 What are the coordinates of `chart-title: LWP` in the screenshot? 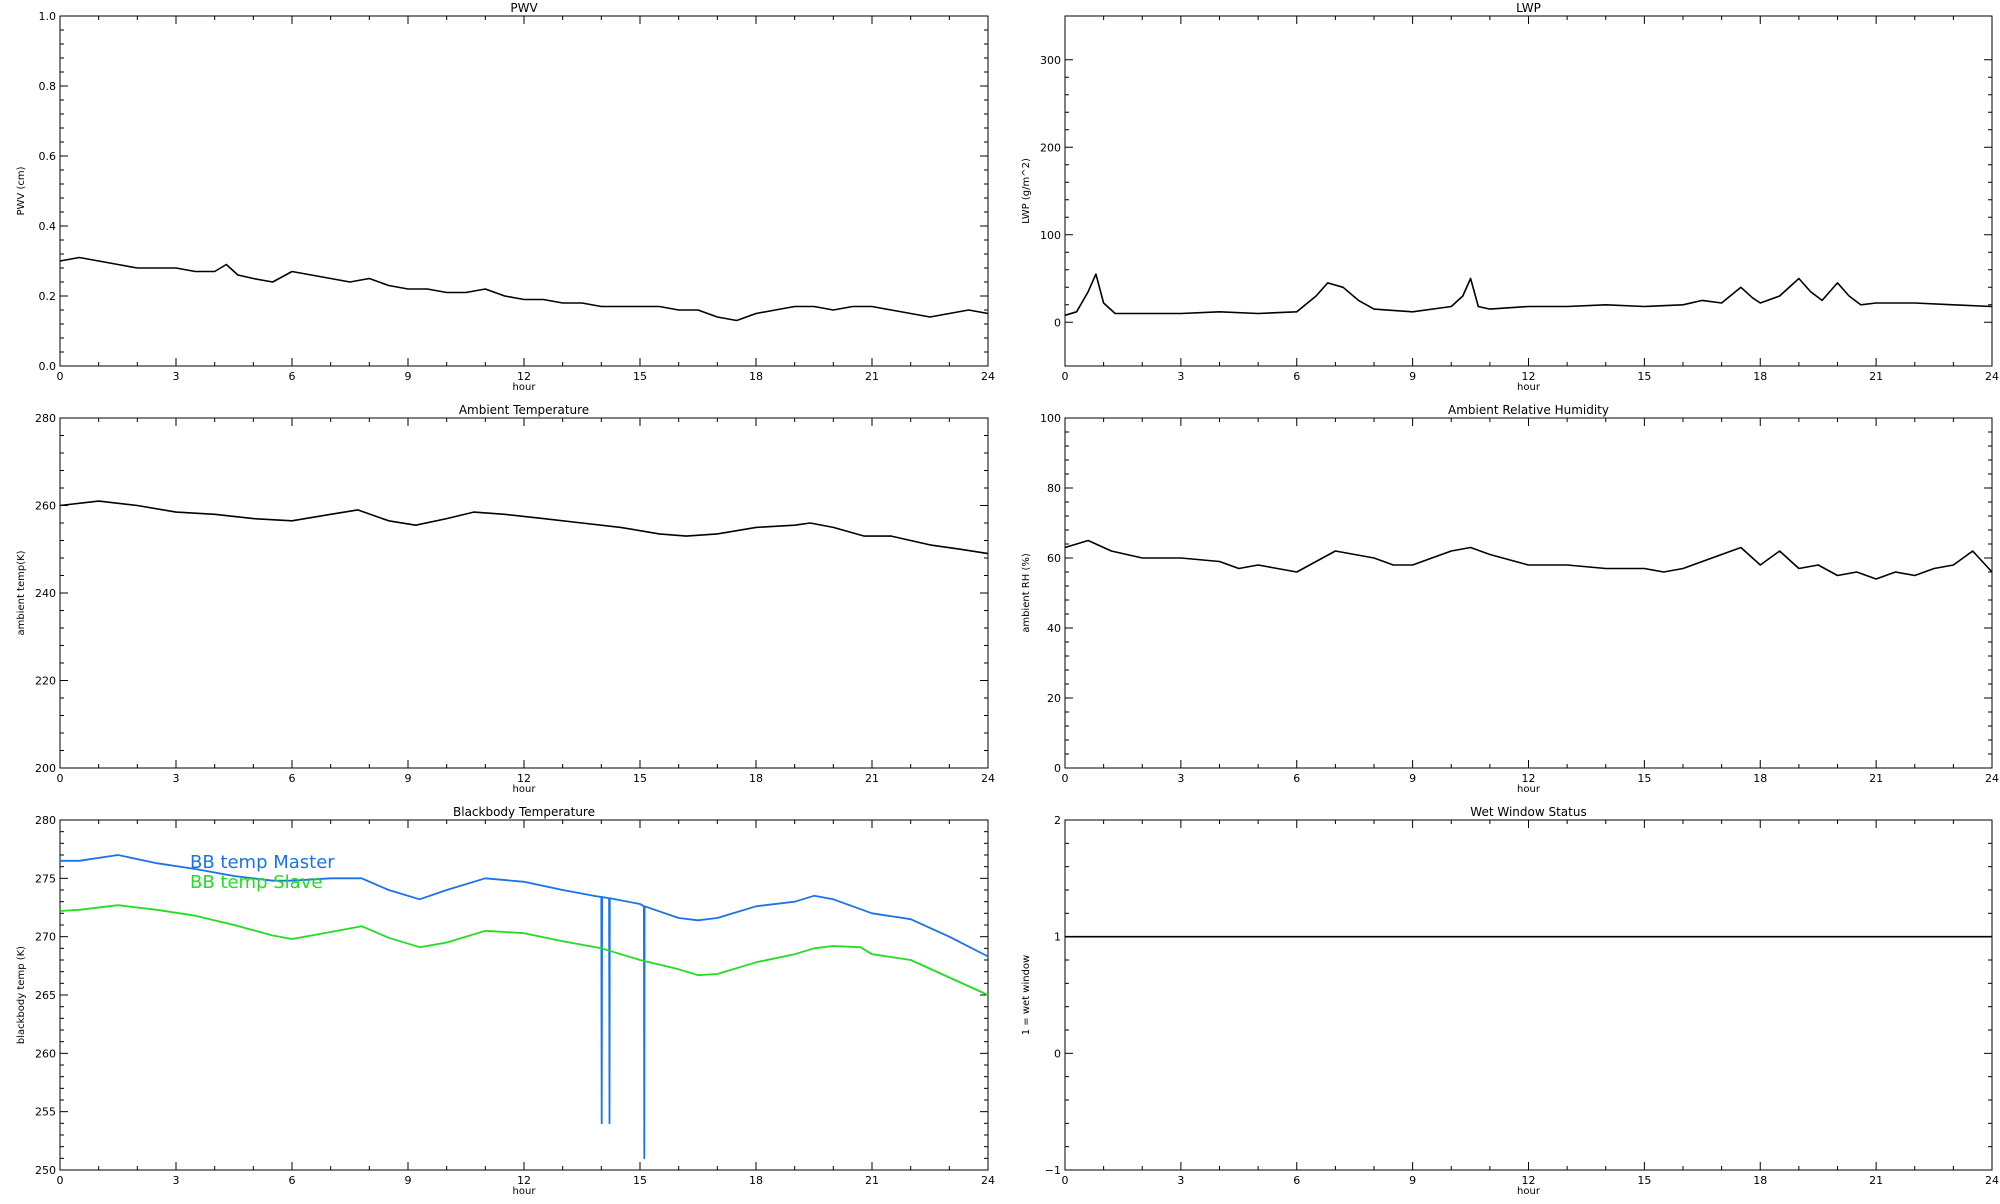 It's located at (1528, 8).